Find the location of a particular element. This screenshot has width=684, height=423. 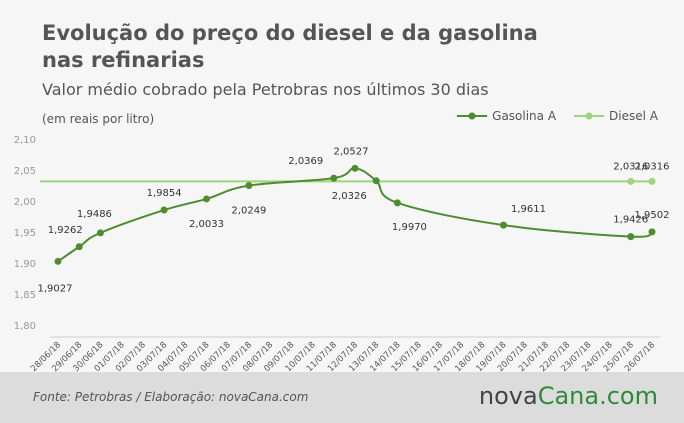

y-tick-label: 1,80 is located at coordinates (25, 326).